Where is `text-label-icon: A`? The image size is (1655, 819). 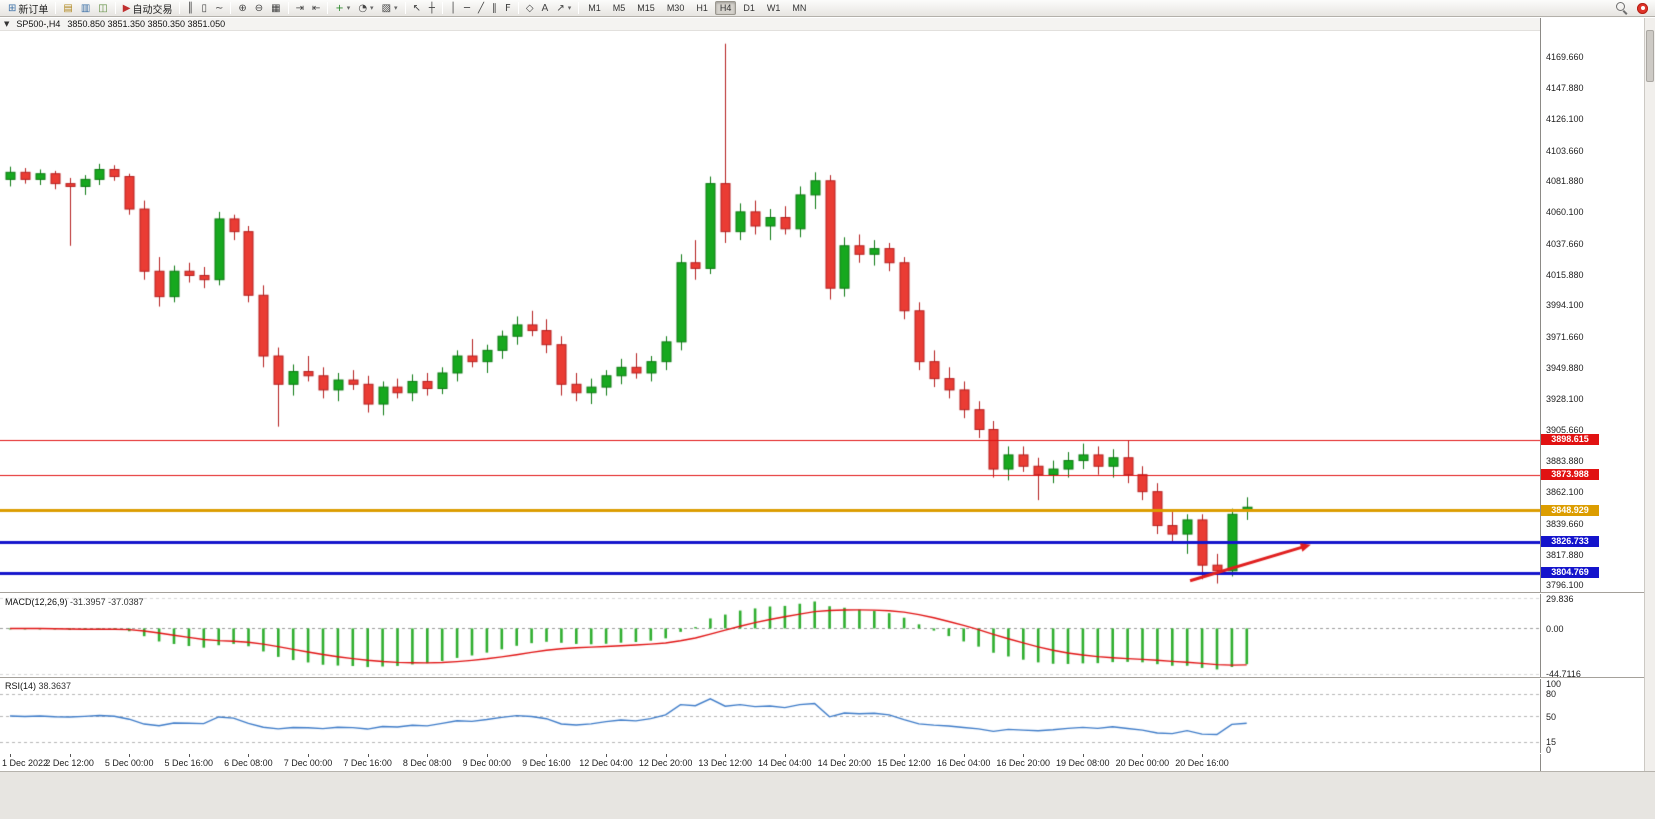 text-label-icon: A is located at coordinates (545, 8).